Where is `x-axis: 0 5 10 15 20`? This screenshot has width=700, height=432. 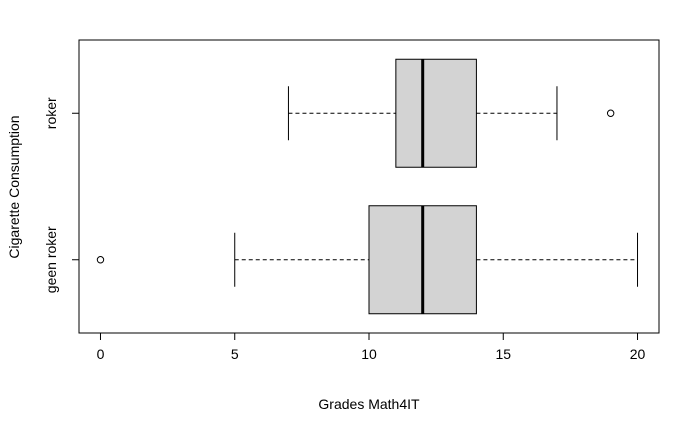
x-axis: 0 5 10 15 20 is located at coordinates (371, 347).